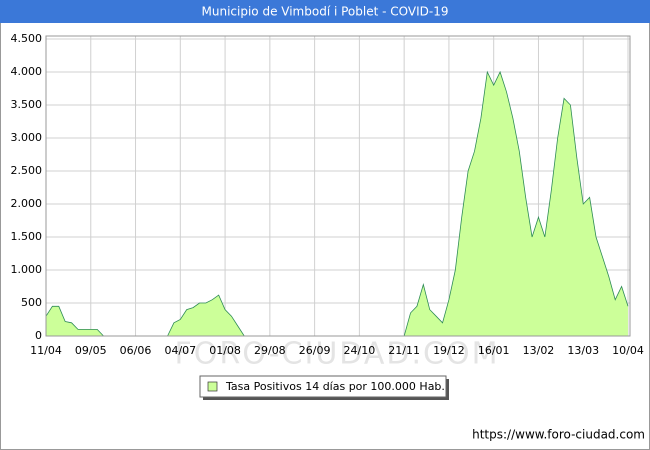 This screenshot has height=450, width=650. What do you see at coordinates (31, 302) in the screenshot?
I see `y-tick-label: 500` at bounding box center [31, 302].